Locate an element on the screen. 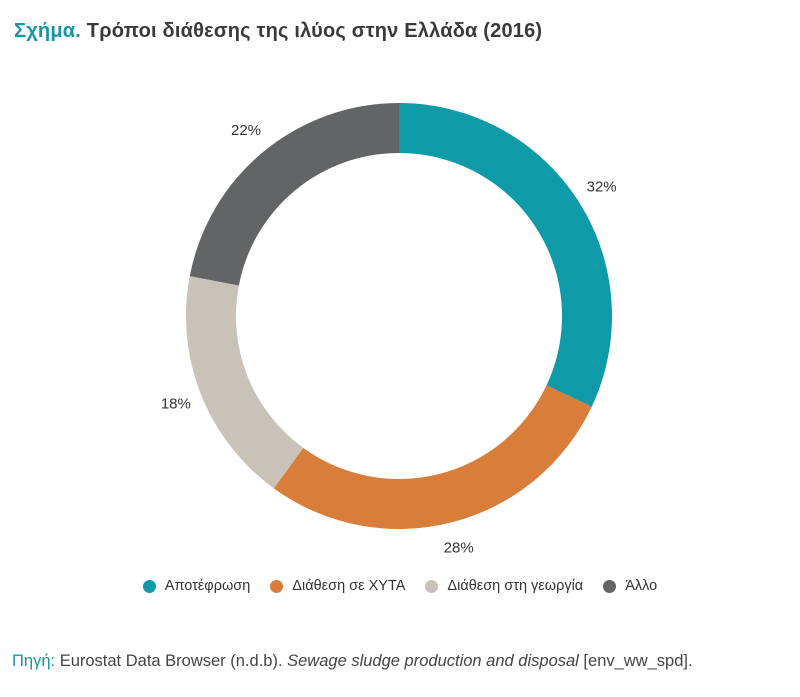 The height and width of the screenshot is (697, 800). legend-item-agriculture: Διάθεση στη γεωργία is located at coordinates (504, 586).